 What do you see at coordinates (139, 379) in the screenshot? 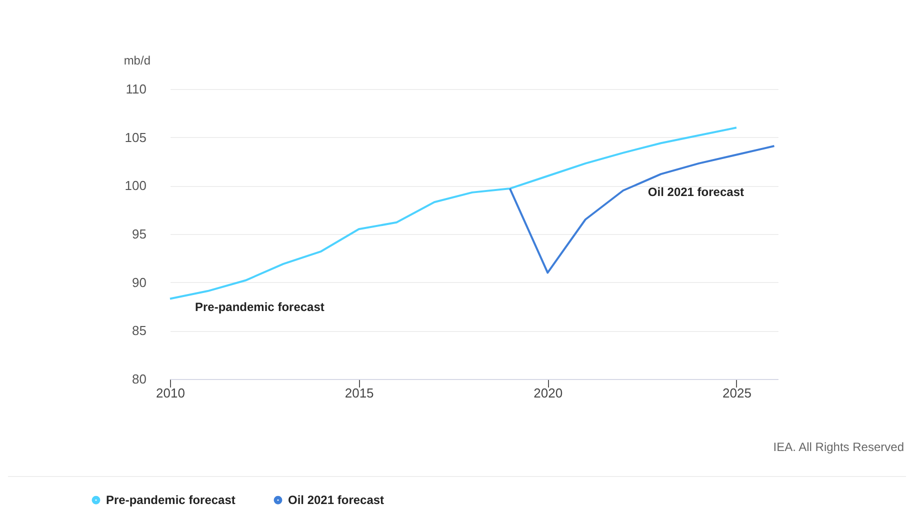
I see `y-tick-label: 80` at bounding box center [139, 379].